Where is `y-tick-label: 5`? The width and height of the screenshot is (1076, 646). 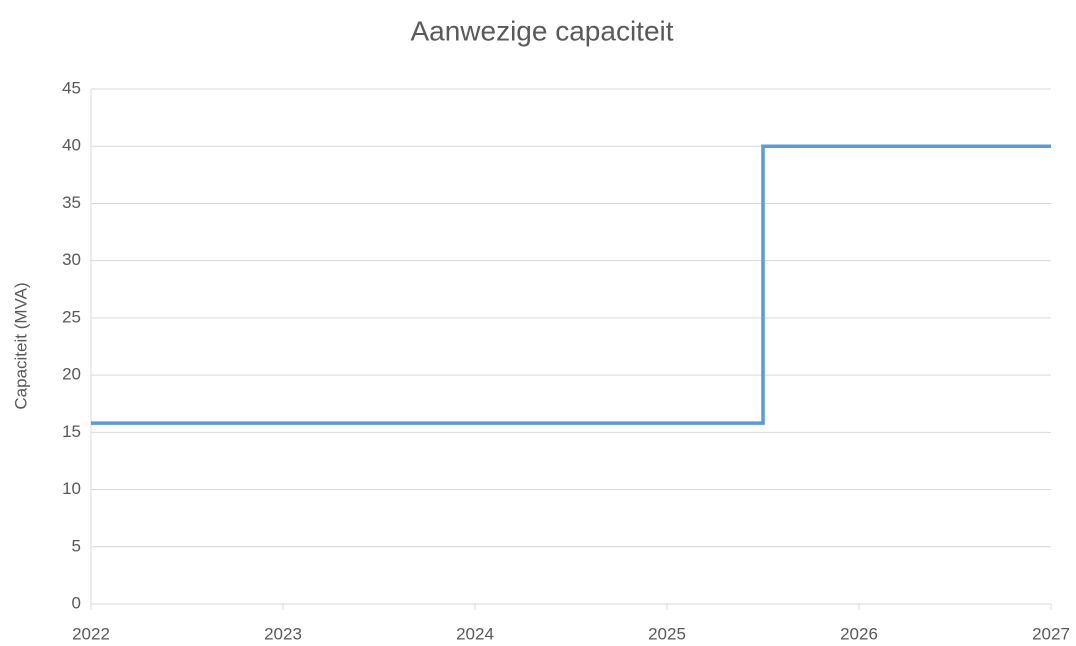 y-tick-label: 5 is located at coordinates (76, 545).